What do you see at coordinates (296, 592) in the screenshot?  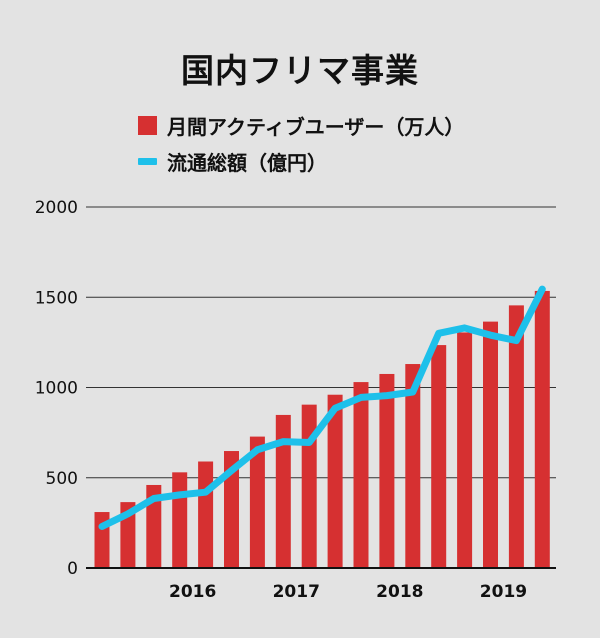 I see `x-year-label: 2017` at bounding box center [296, 592].